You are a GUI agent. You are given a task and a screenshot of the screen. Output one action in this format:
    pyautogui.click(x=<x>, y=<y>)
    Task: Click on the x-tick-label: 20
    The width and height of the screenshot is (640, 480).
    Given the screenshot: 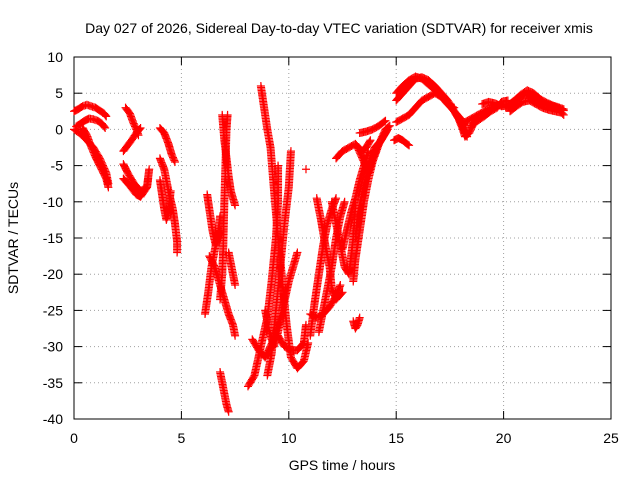 What is the action you would take?
    pyautogui.click(x=504, y=438)
    